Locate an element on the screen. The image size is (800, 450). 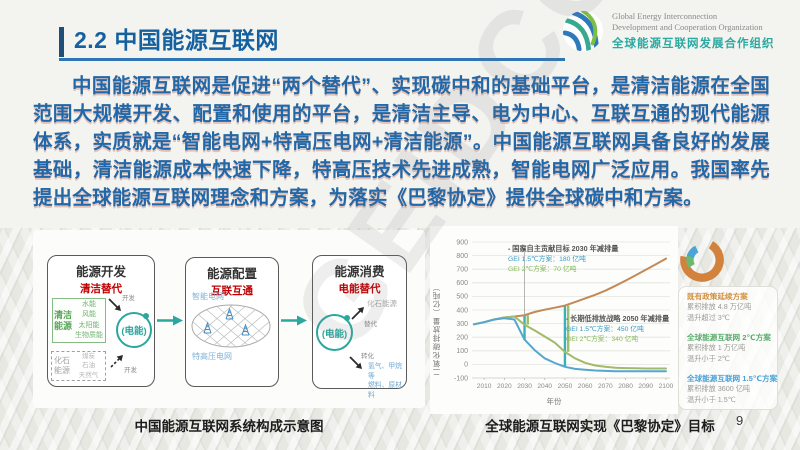
legend-line: 温升小于 2℃ is located at coordinates (708, 359).